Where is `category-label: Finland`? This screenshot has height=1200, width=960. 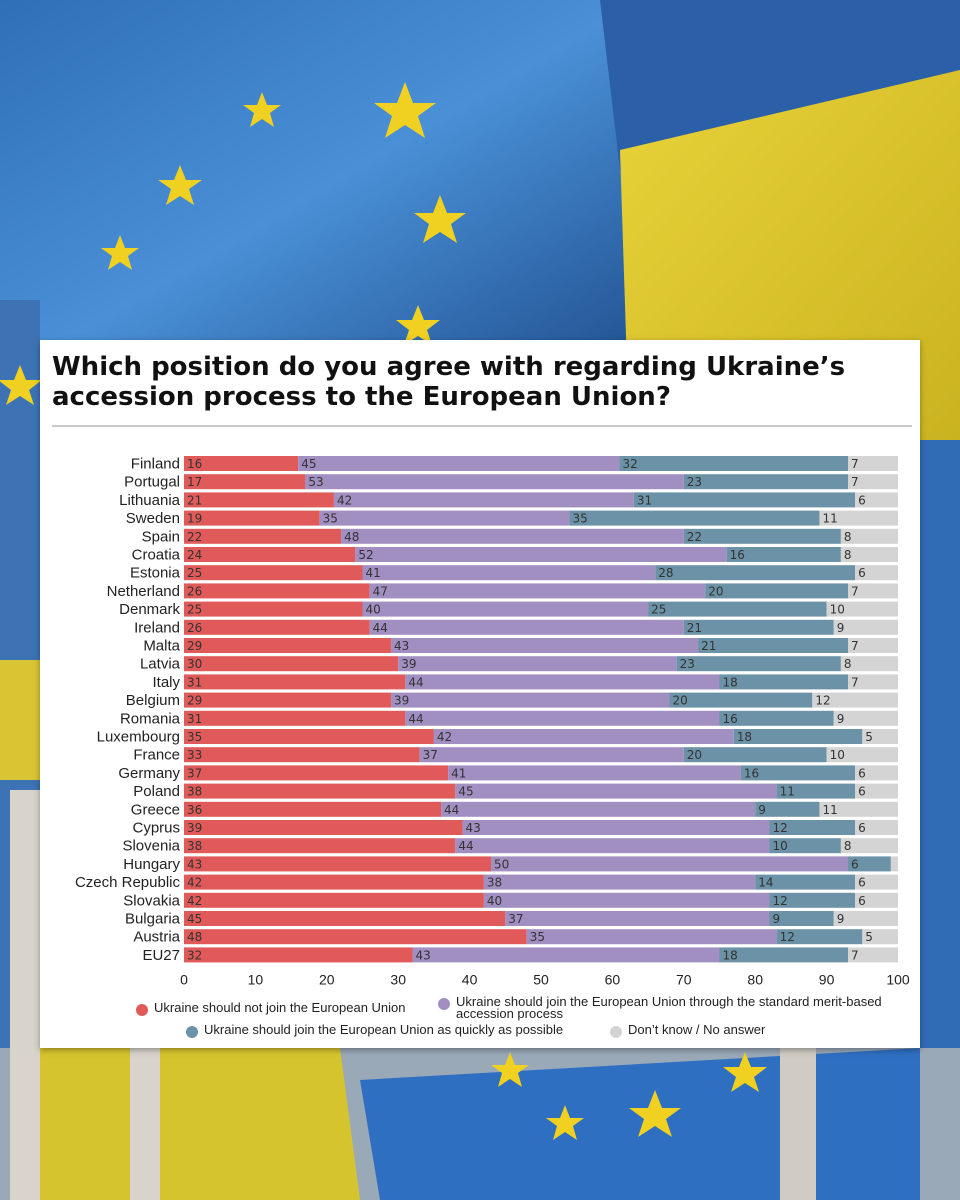
category-label: Finland is located at coordinates (155, 464).